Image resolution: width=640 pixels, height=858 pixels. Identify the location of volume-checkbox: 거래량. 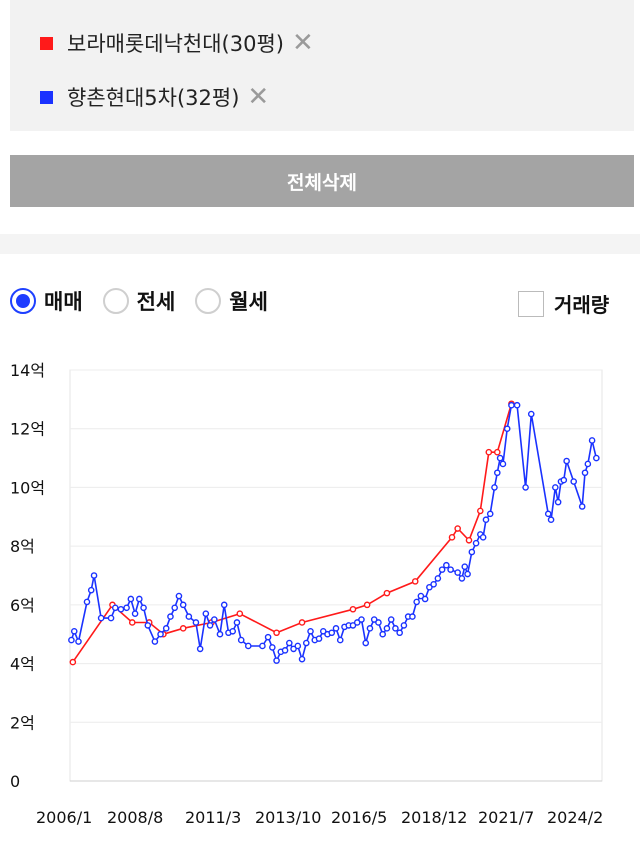
(563, 303).